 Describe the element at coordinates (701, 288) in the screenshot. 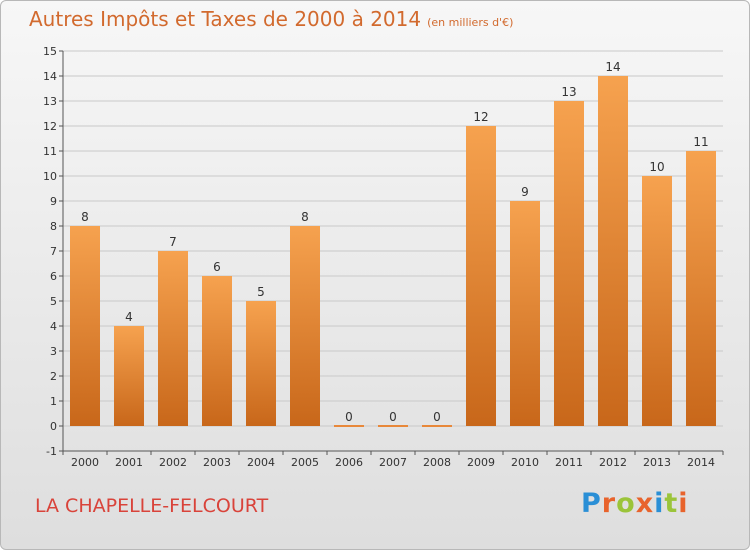

I see `bar-2014` at that location.